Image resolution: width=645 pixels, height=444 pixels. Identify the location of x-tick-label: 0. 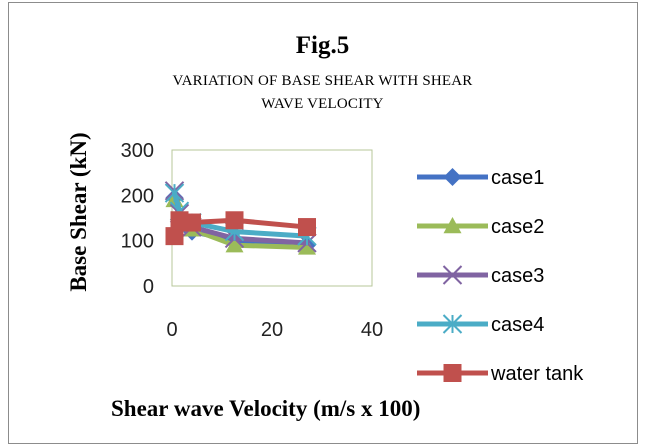
(171, 330).